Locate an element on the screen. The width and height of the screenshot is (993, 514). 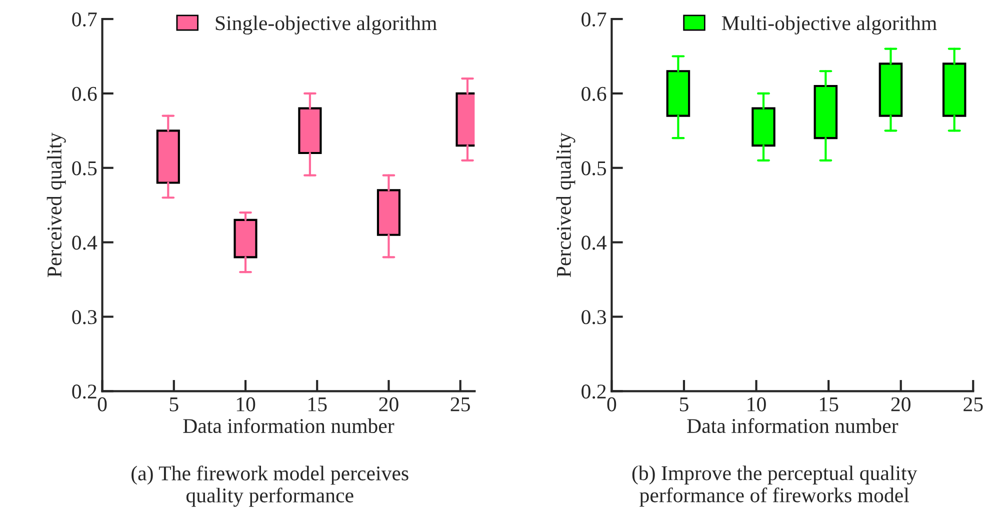
text: (b) Improve the perceptual quality performance of fireworks model is located at coordinates (775, 486).